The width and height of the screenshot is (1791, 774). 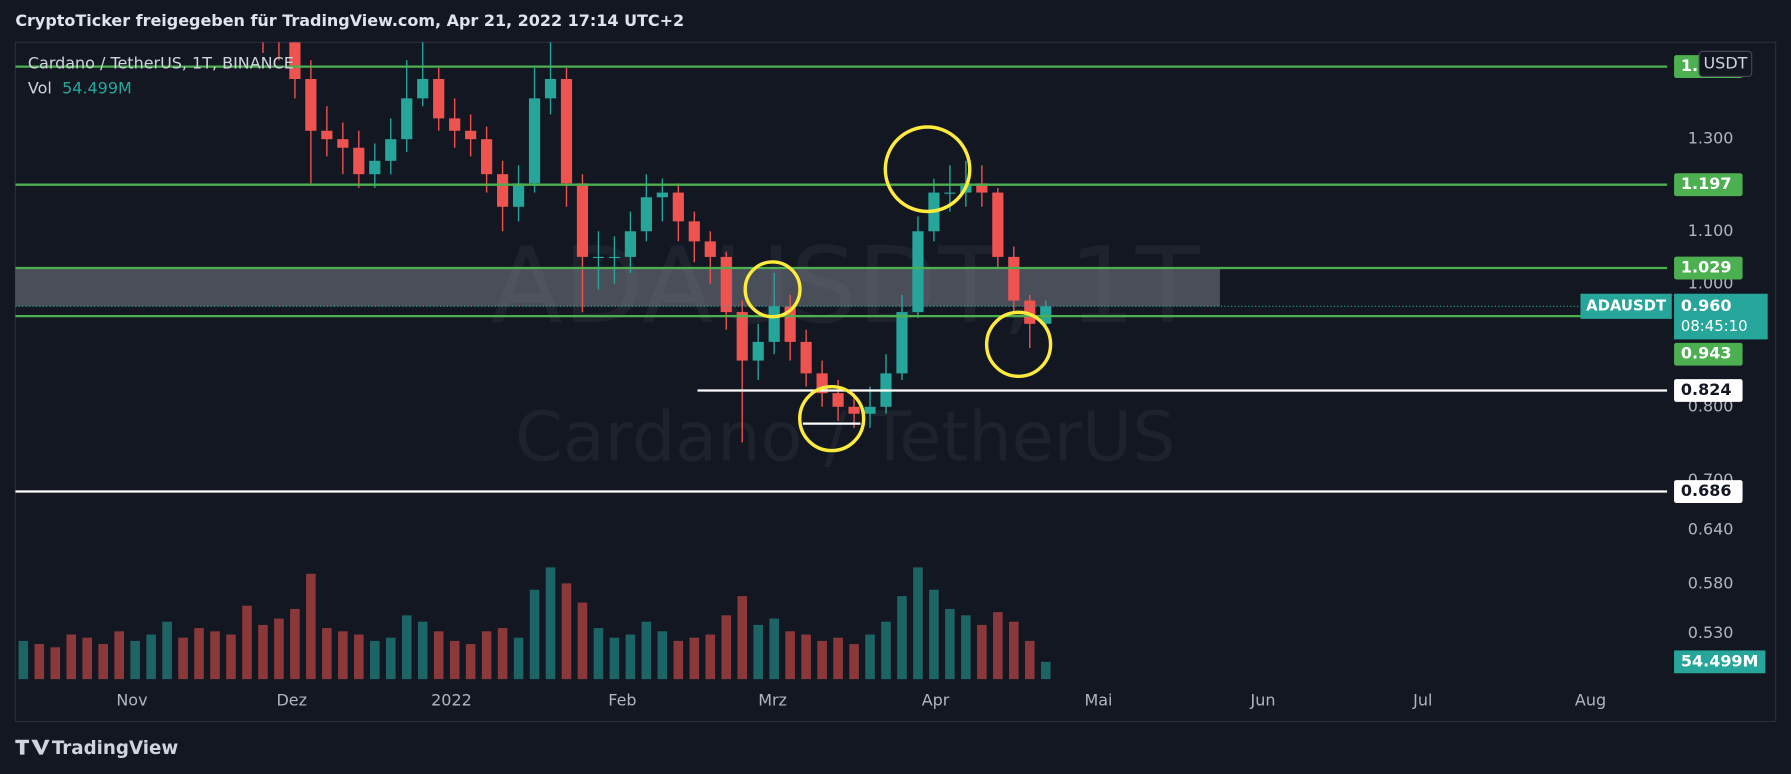 I want to click on currency-label: USDT, so click(x=1725, y=62).